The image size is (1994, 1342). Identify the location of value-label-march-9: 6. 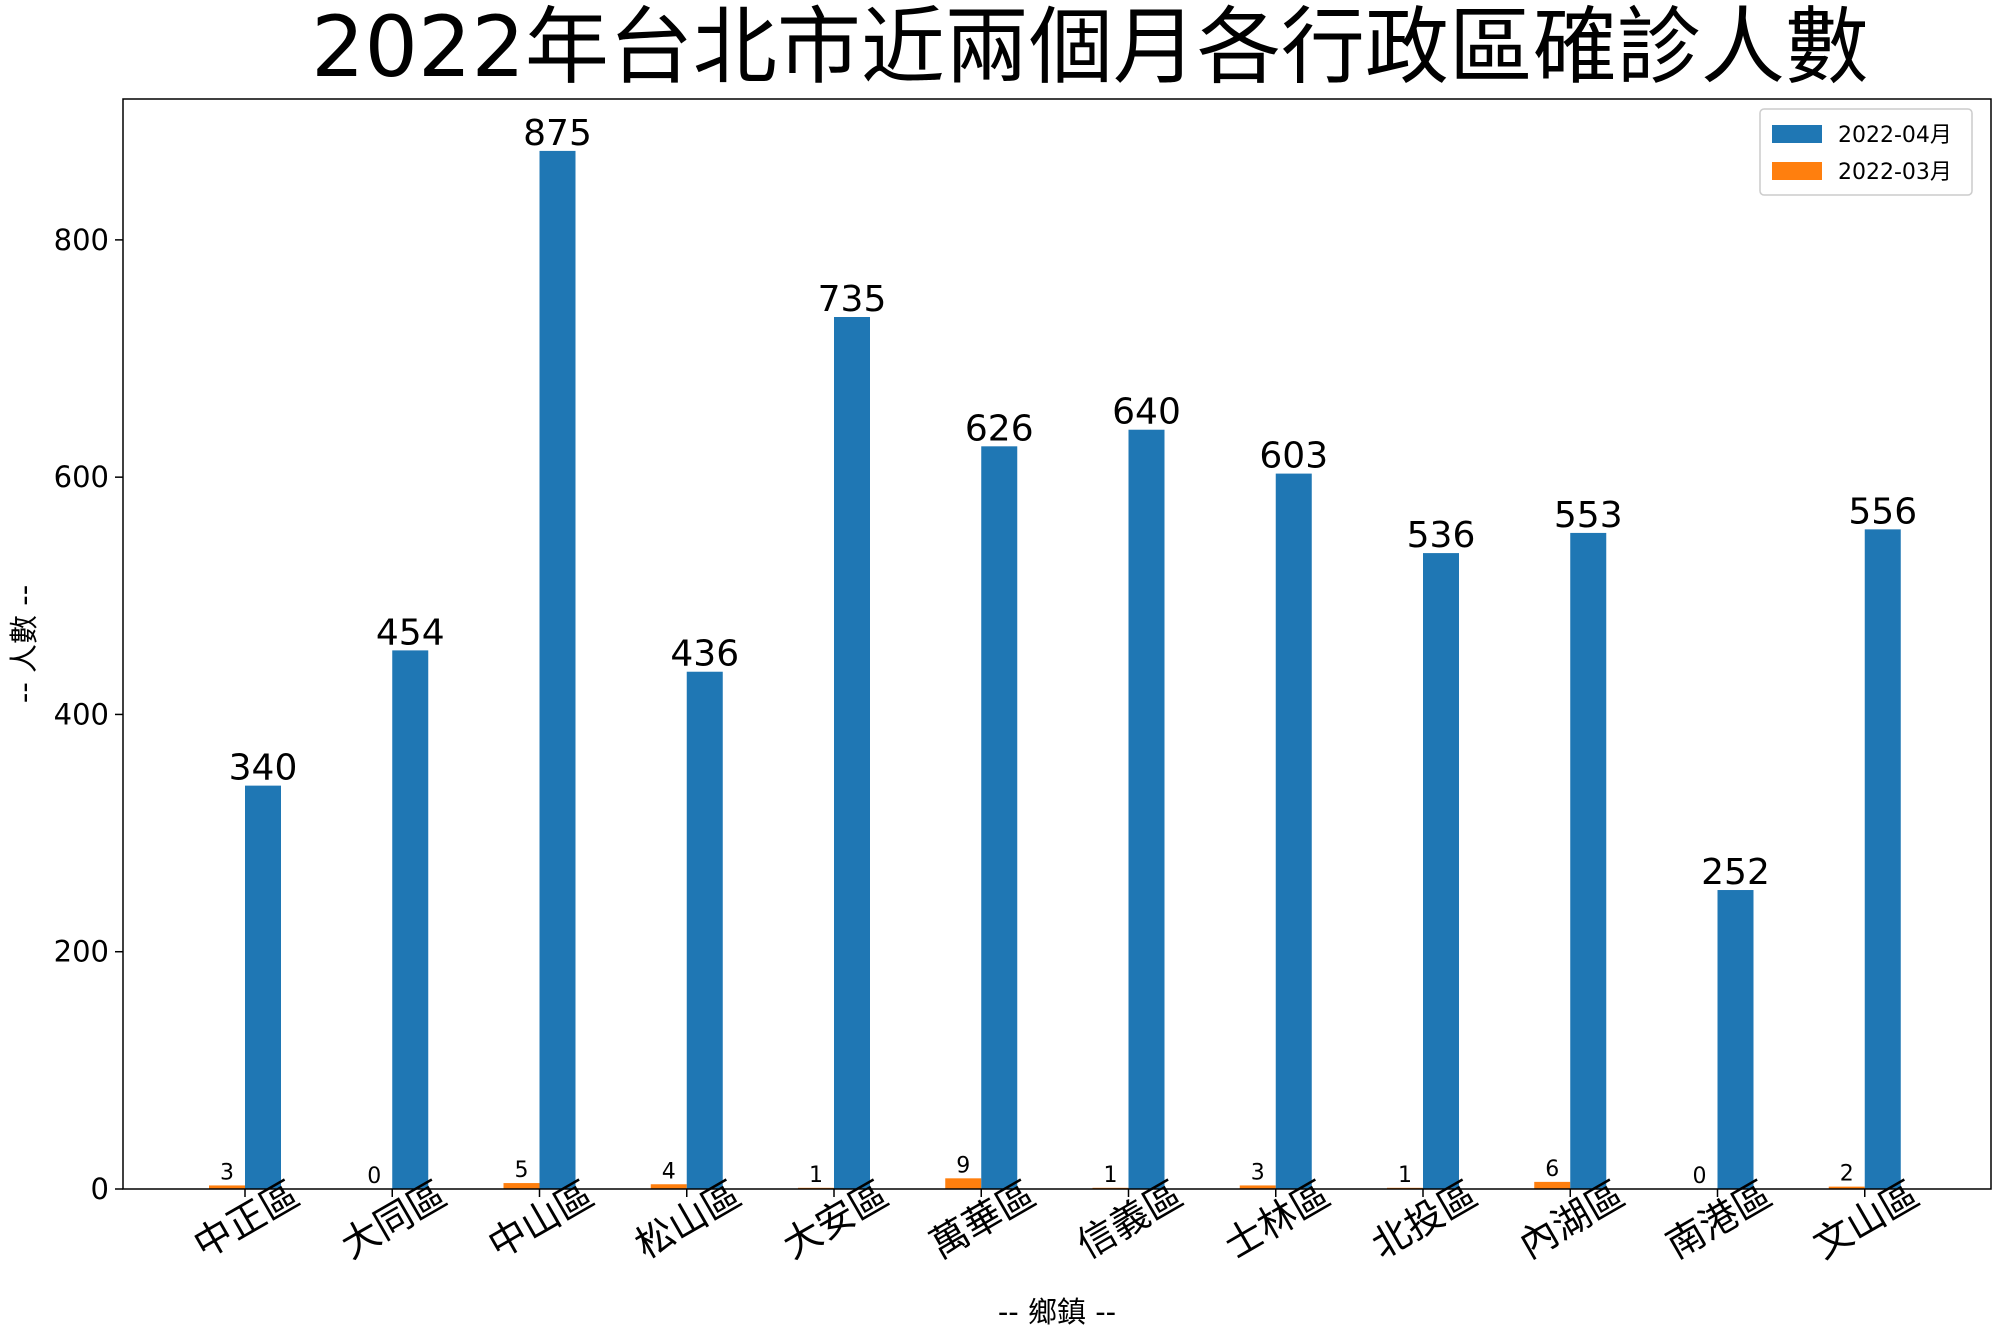
(1552, 1169).